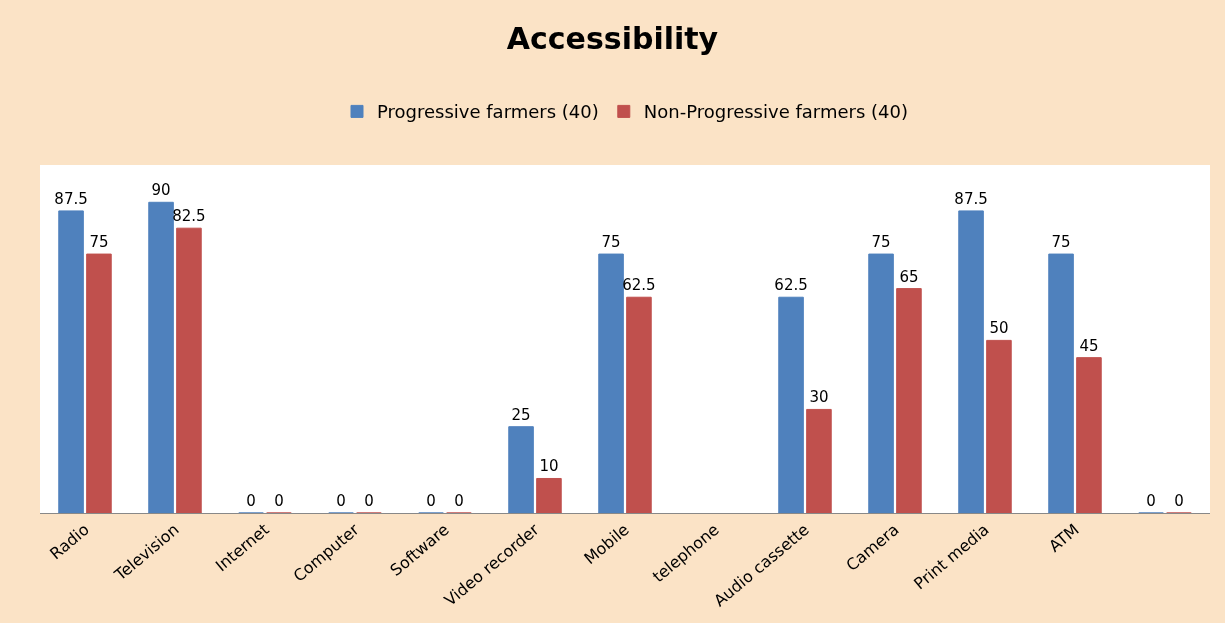  What do you see at coordinates (909, 276) in the screenshot?
I see `data-label: 65` at bounding box center [909, 276].